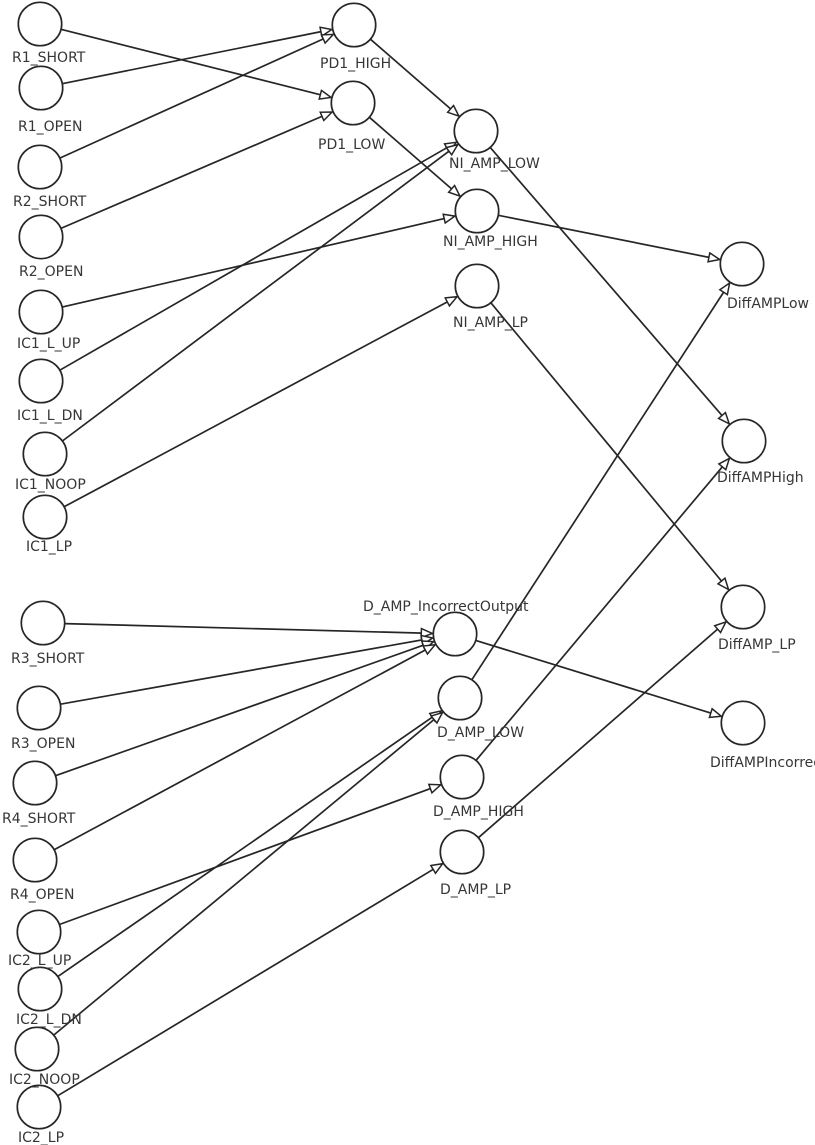 The width and height of the screenshot is (815, 1145). Describe the element at coordinates (246, 672) in the screenshot. I see `edge-R3_OPEN-to-D_AMP_IncorrectOutput` at that location.